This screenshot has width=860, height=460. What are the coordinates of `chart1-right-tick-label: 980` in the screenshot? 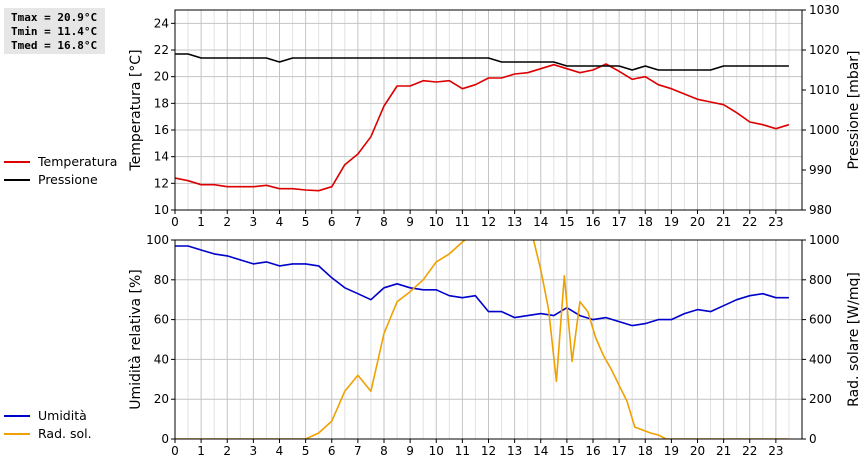 It's located at (820, 210).